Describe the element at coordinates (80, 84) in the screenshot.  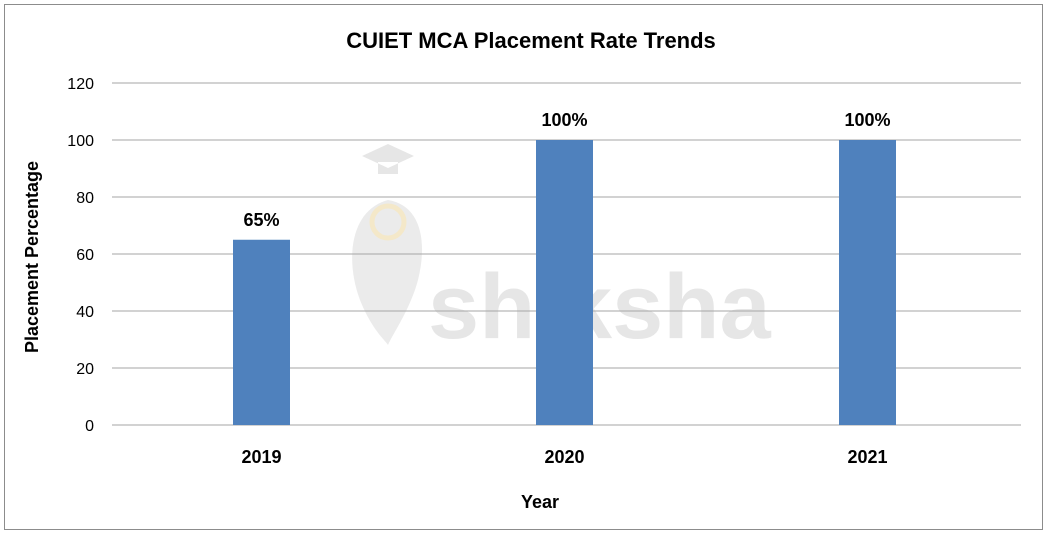
I see `y-tick-label: 120` at that location.